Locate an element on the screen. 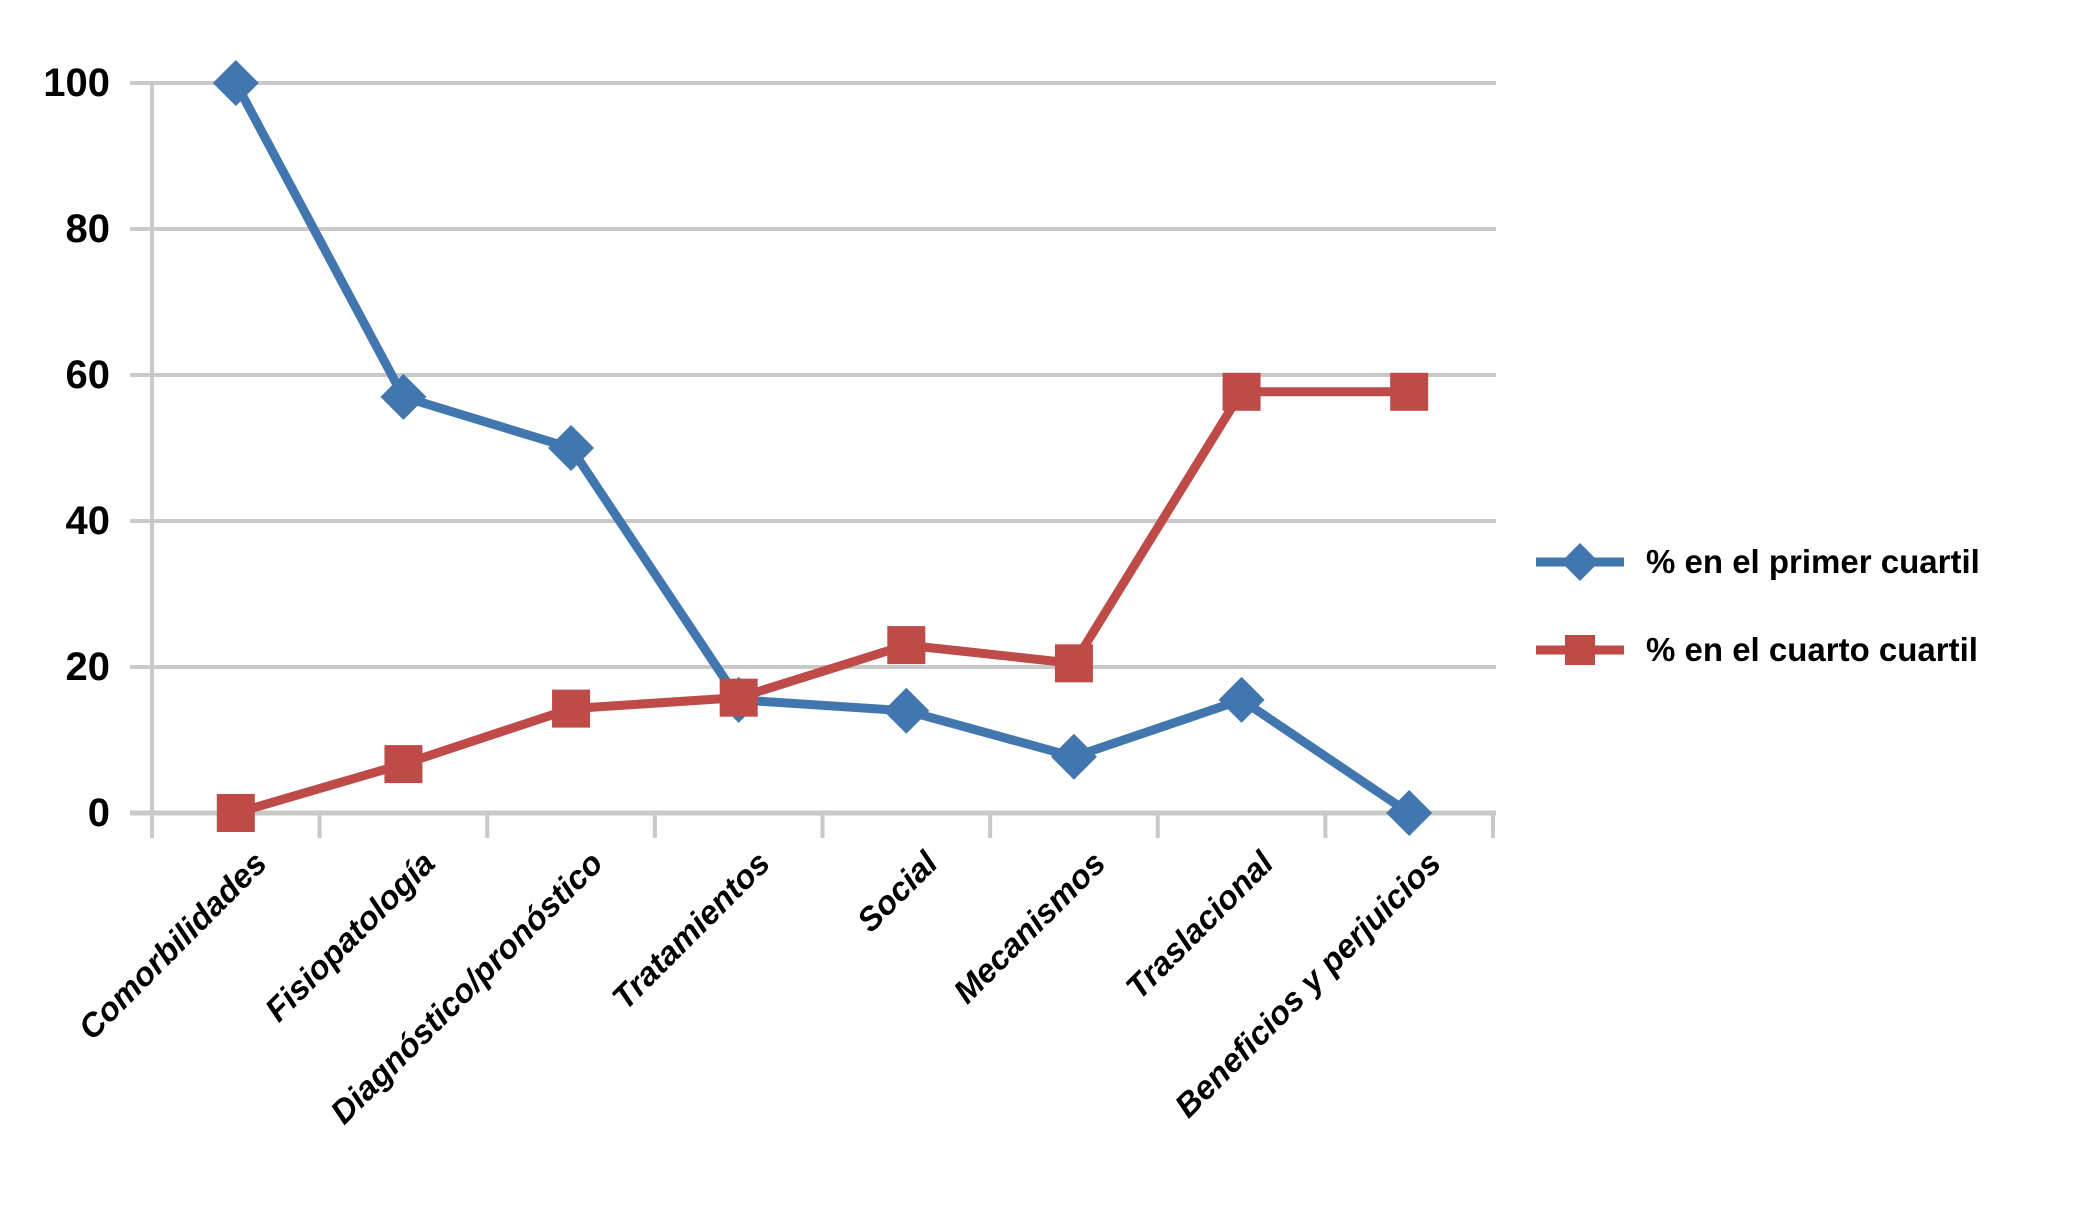 Image resolution: width=2095 pixels, height=1215 pixels. y-axis-label: 100 is located at coordinates (76, 83).